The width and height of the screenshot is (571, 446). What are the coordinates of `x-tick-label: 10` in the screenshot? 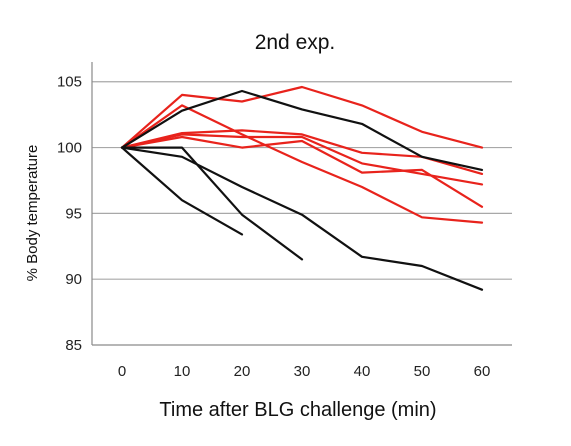 It's located at (182, 371).